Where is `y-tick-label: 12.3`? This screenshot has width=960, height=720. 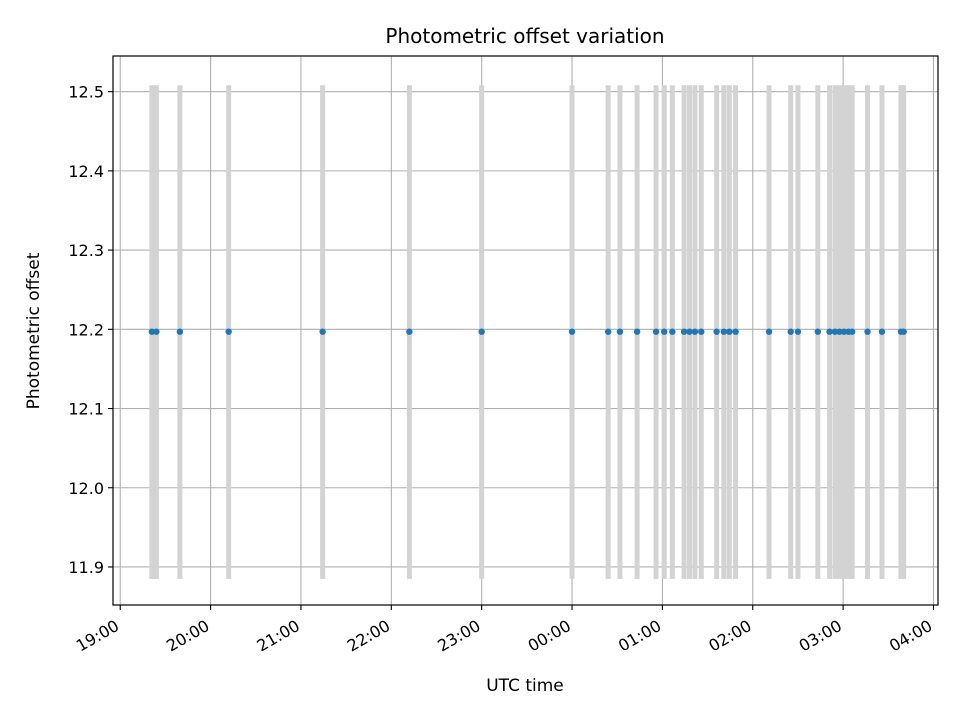
y-tick-label: 12.3 is located at coordinates (86, 250).